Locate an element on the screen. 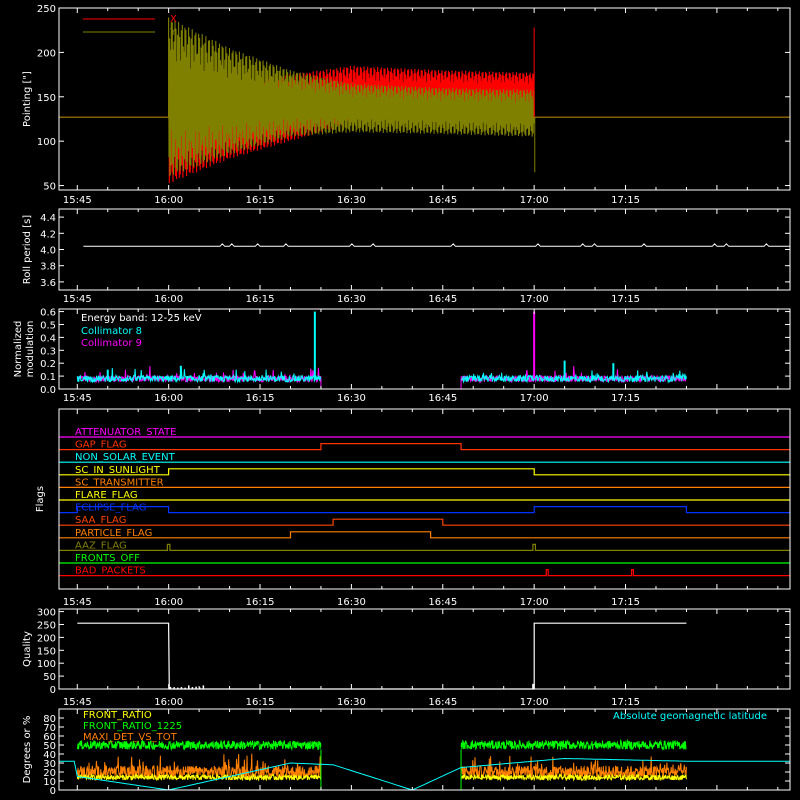 This screenshot has width=800, height=800. roll-ytick-label: 4.2 is located at coordinates (48, 234).